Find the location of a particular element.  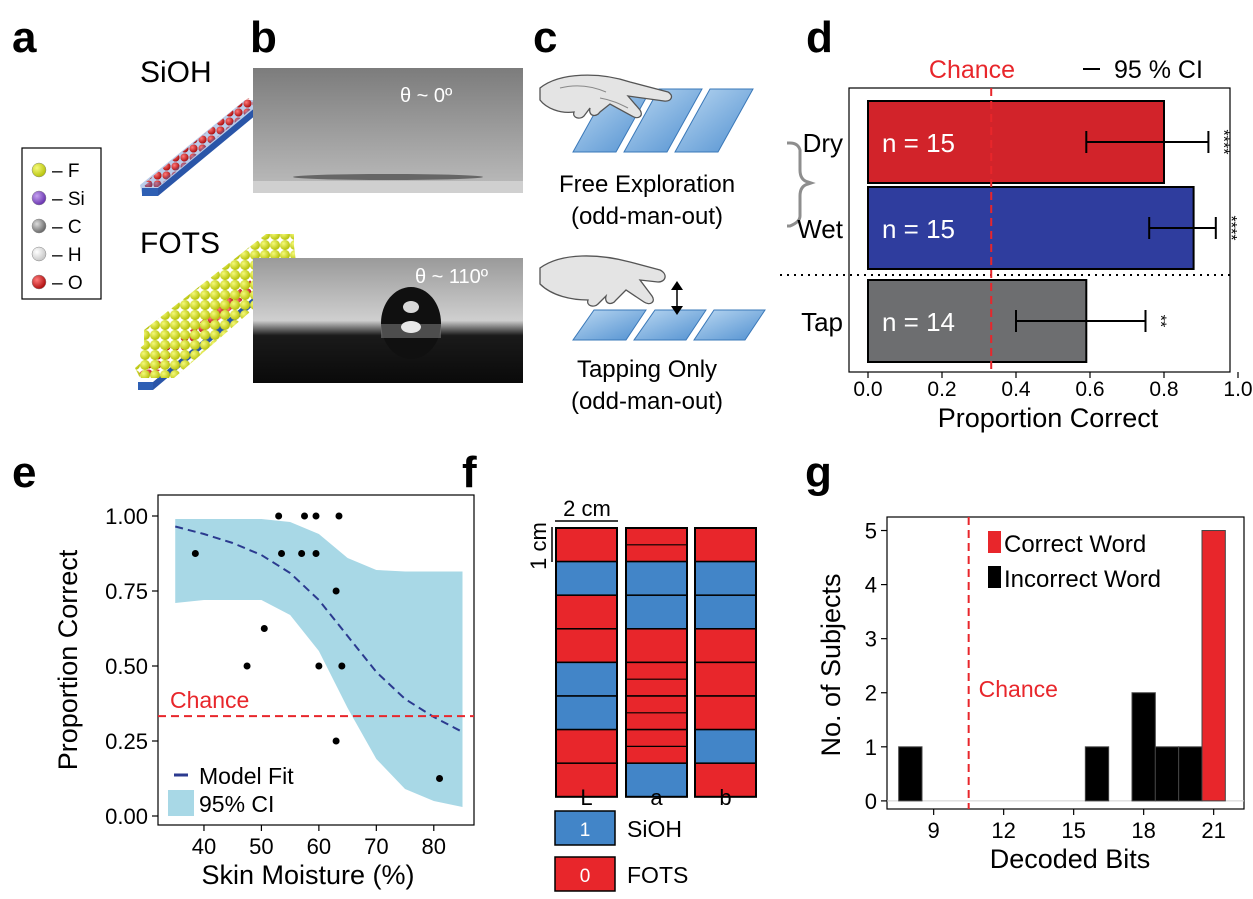

e-x-axis-label: Skin Moisture (%) is located at coordinates (307, 875).